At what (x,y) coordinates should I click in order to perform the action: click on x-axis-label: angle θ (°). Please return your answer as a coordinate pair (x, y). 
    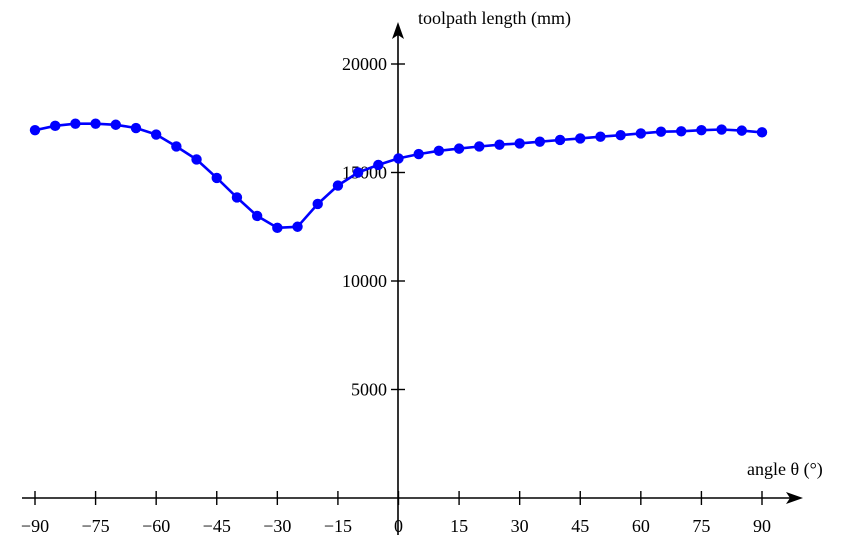
    Looking at the image, I should click on (785, 469).